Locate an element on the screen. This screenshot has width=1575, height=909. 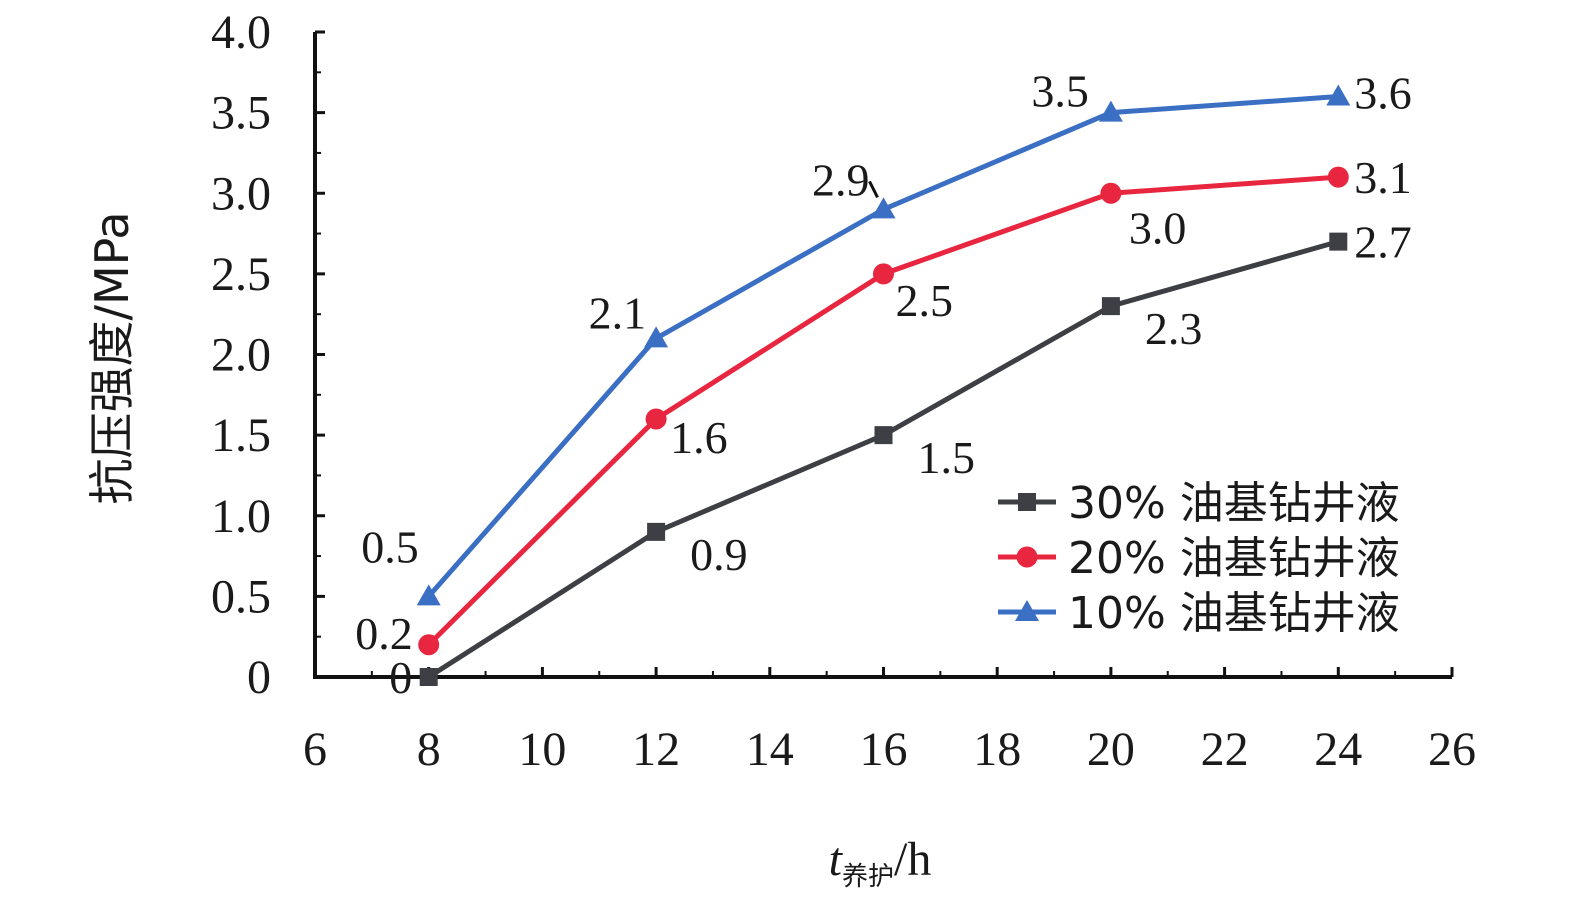
y-tick-label: 3.0 is located at coordinates (241, 193).